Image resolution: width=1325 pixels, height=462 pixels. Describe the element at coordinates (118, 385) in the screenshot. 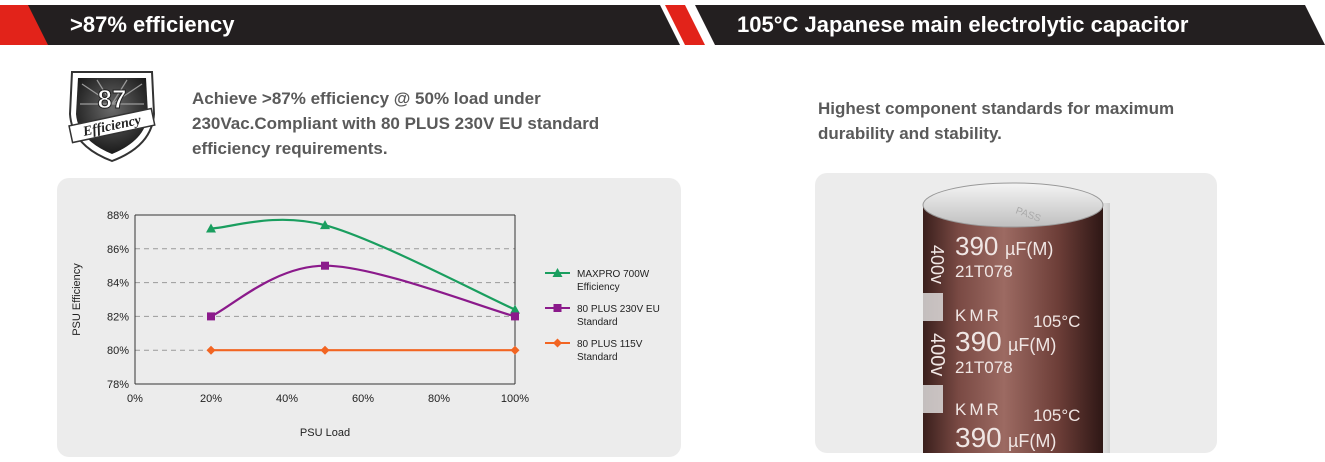

I see `y-tick-label: 78%` at that location.